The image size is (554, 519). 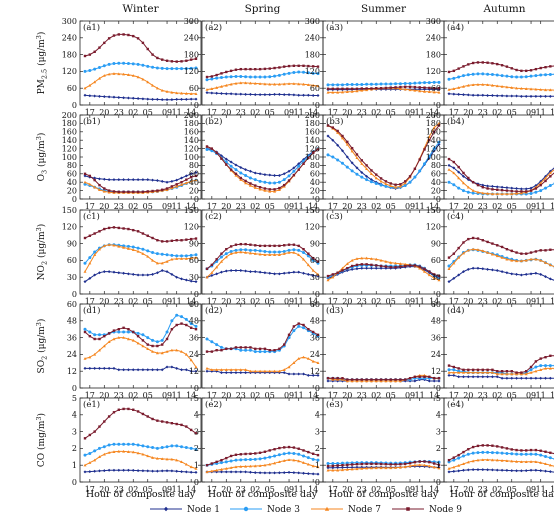 What do you see at coordinates (312, 140) in the screenshot?
I see `y-tick-label: 140` at bounding box center [312, 140].